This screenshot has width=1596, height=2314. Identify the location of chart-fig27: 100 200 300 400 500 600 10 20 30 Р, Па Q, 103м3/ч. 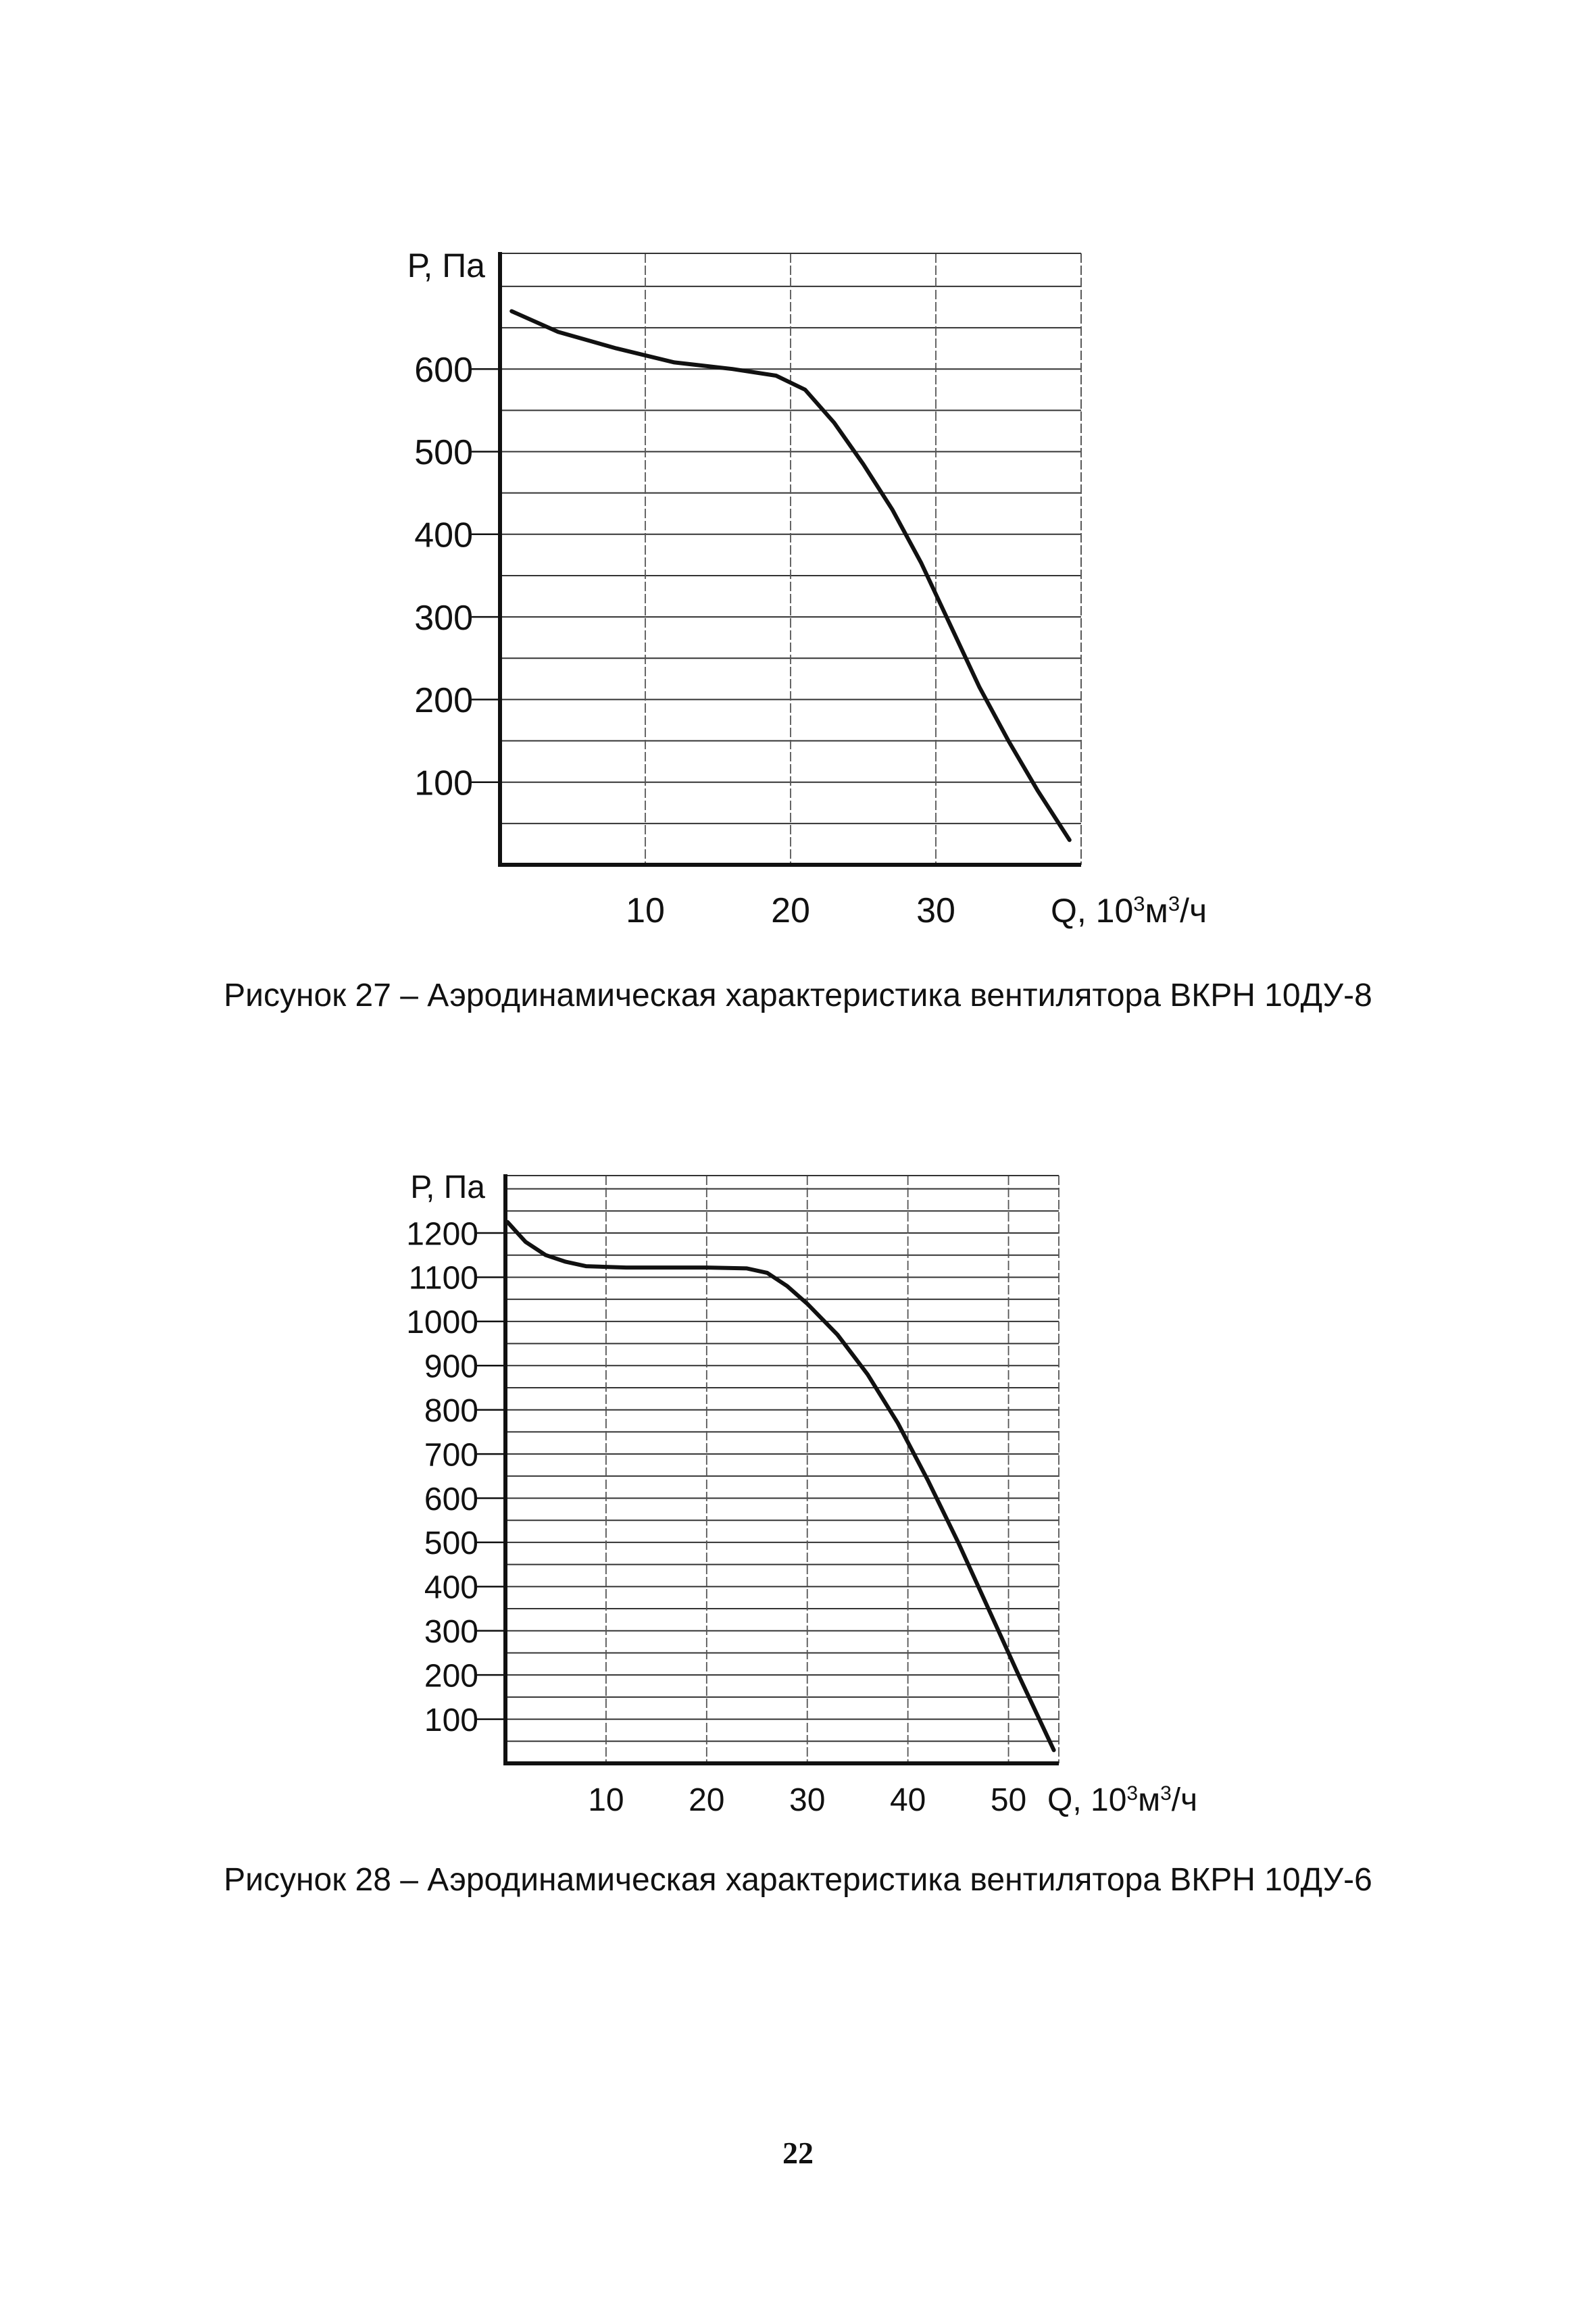
(807, 589).